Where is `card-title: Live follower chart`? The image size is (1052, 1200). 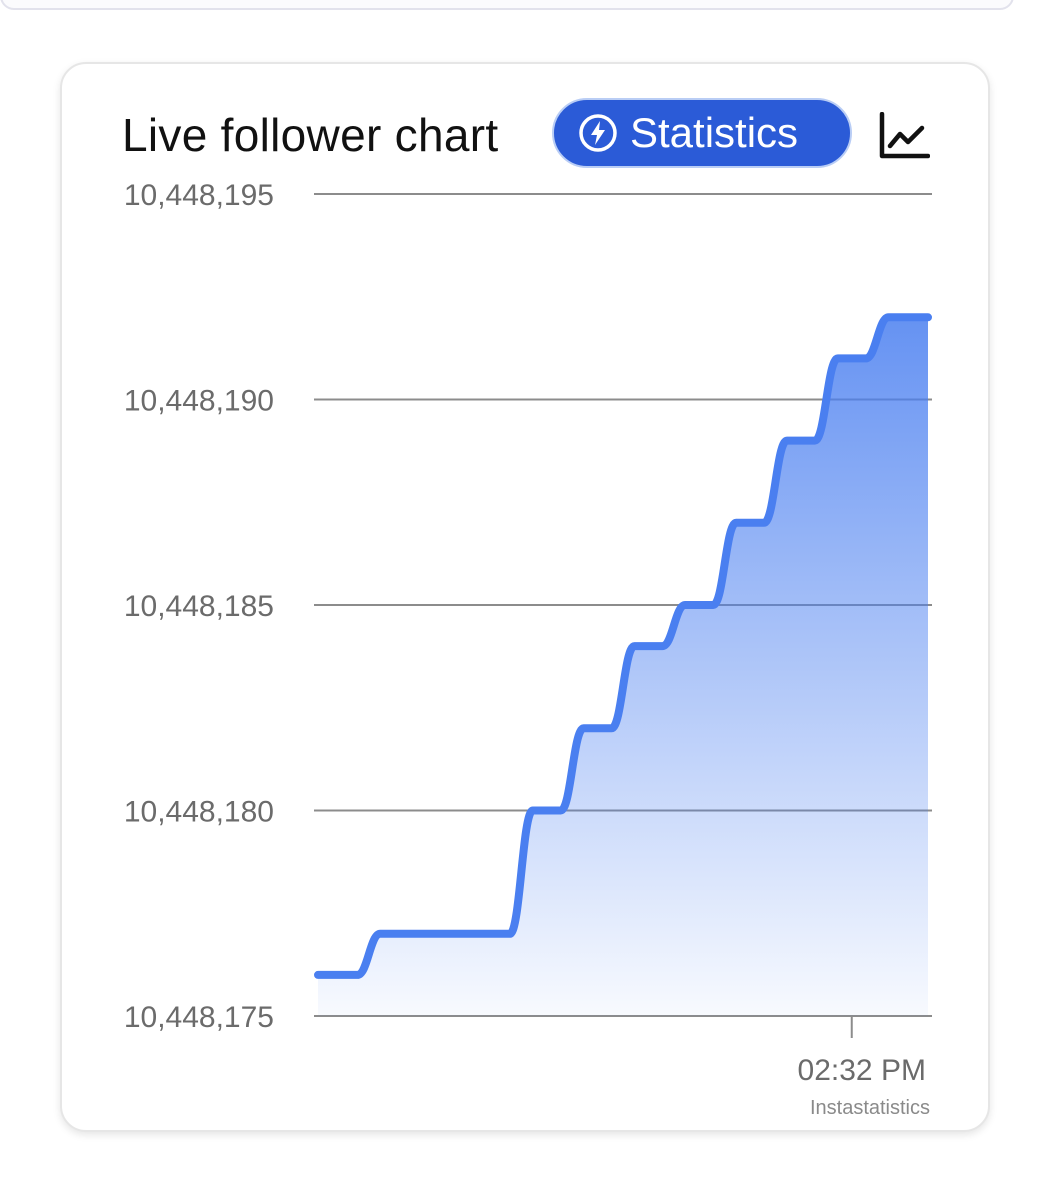 card-title: Live follower chart is located at coordinates (310, 135).